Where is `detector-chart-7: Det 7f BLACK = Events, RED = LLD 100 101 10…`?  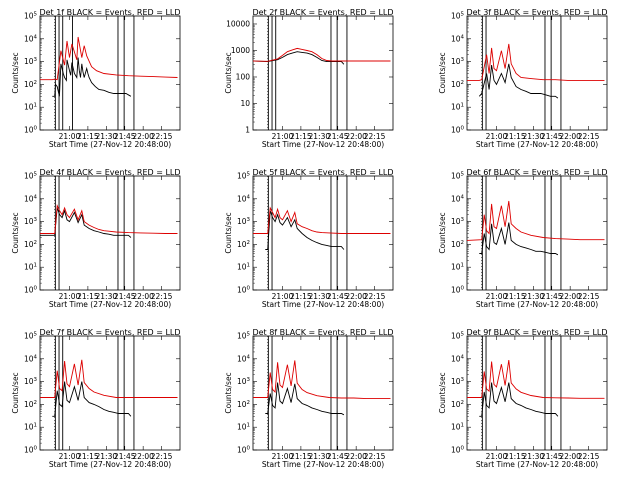 detector-chart-7: Det 7f BLACK = Events, RED = LLD 100 101 10… is located at coordinates (96, 398).